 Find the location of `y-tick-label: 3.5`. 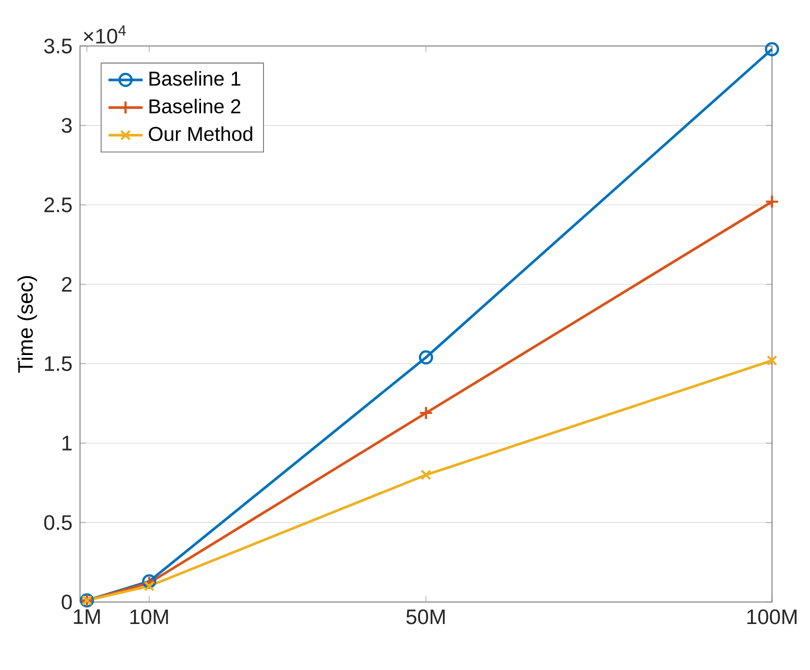

y-tick-label: 3.5 is located at coordinates (58, 46).